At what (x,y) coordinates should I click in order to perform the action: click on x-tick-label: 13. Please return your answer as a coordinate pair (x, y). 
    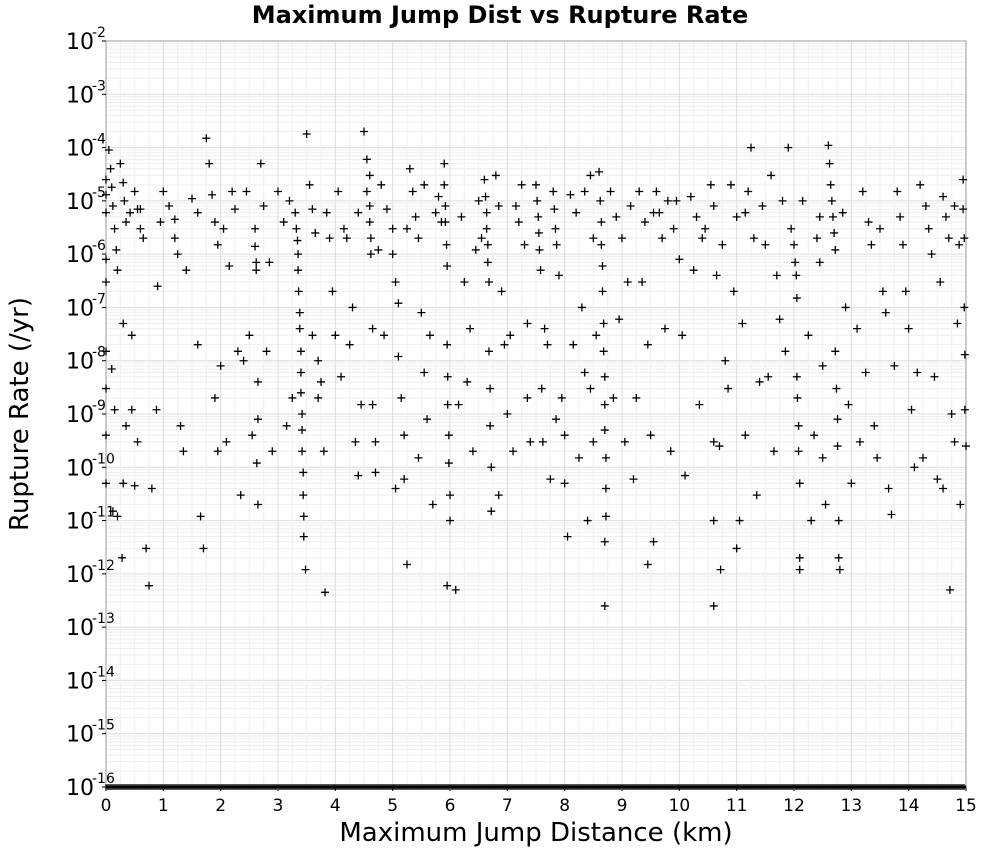
    Looking at the image, I should click on (852, 806).